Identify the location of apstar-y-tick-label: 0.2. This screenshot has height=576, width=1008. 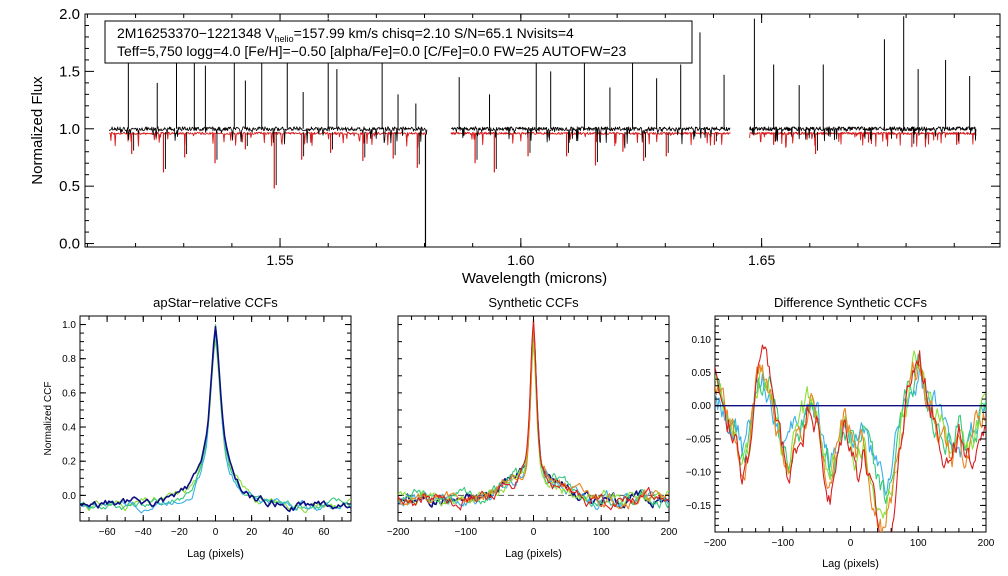
(69, 462).